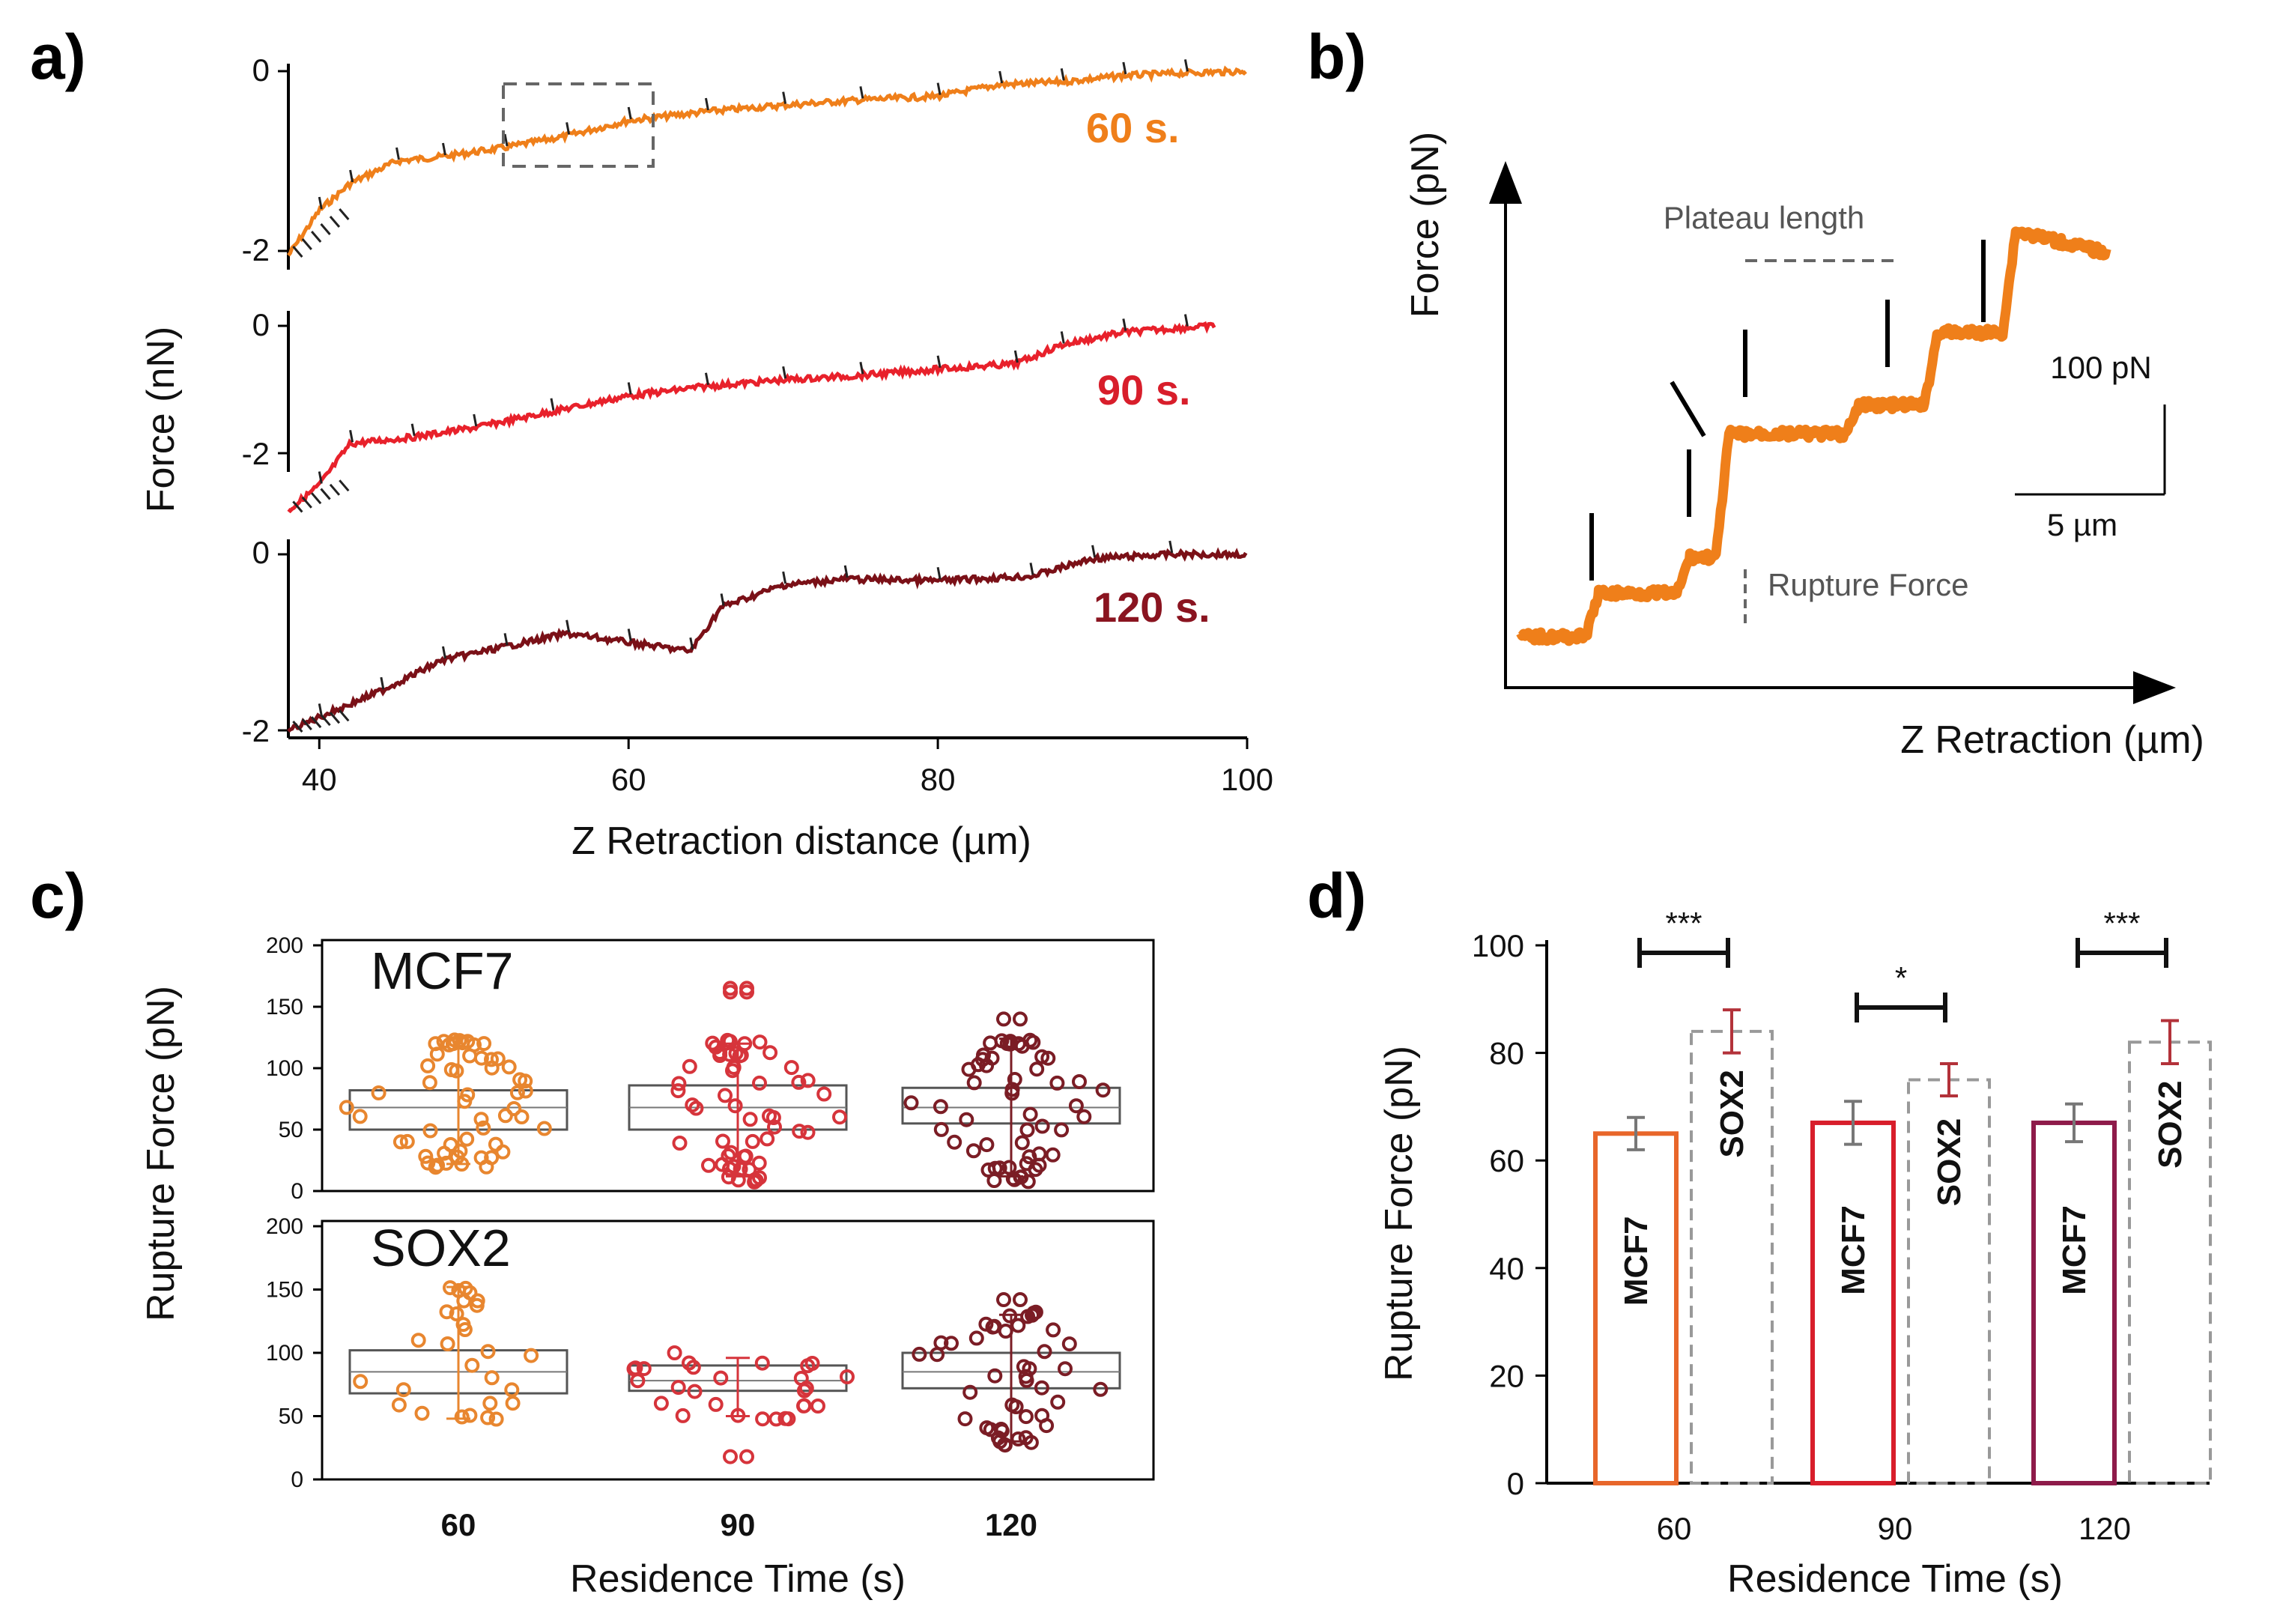 The height and width of the screenshot is (1624, 2277). I want to click on panel-b-ylabel: Force (pN), so click(1425, 225).